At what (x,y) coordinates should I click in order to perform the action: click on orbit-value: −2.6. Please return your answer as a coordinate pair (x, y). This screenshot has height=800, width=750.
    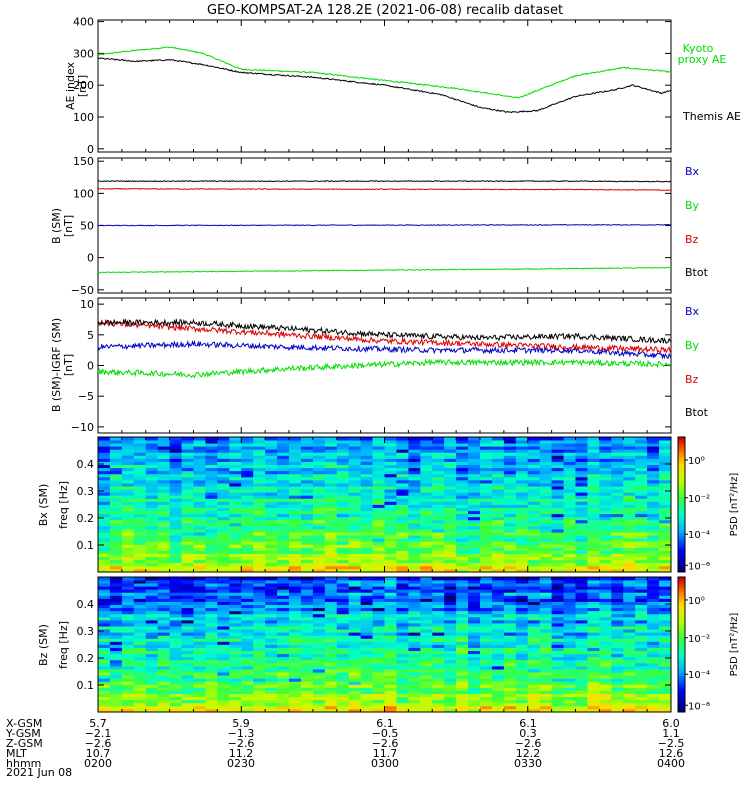
    Looking at the image, I should click on (241, 743).